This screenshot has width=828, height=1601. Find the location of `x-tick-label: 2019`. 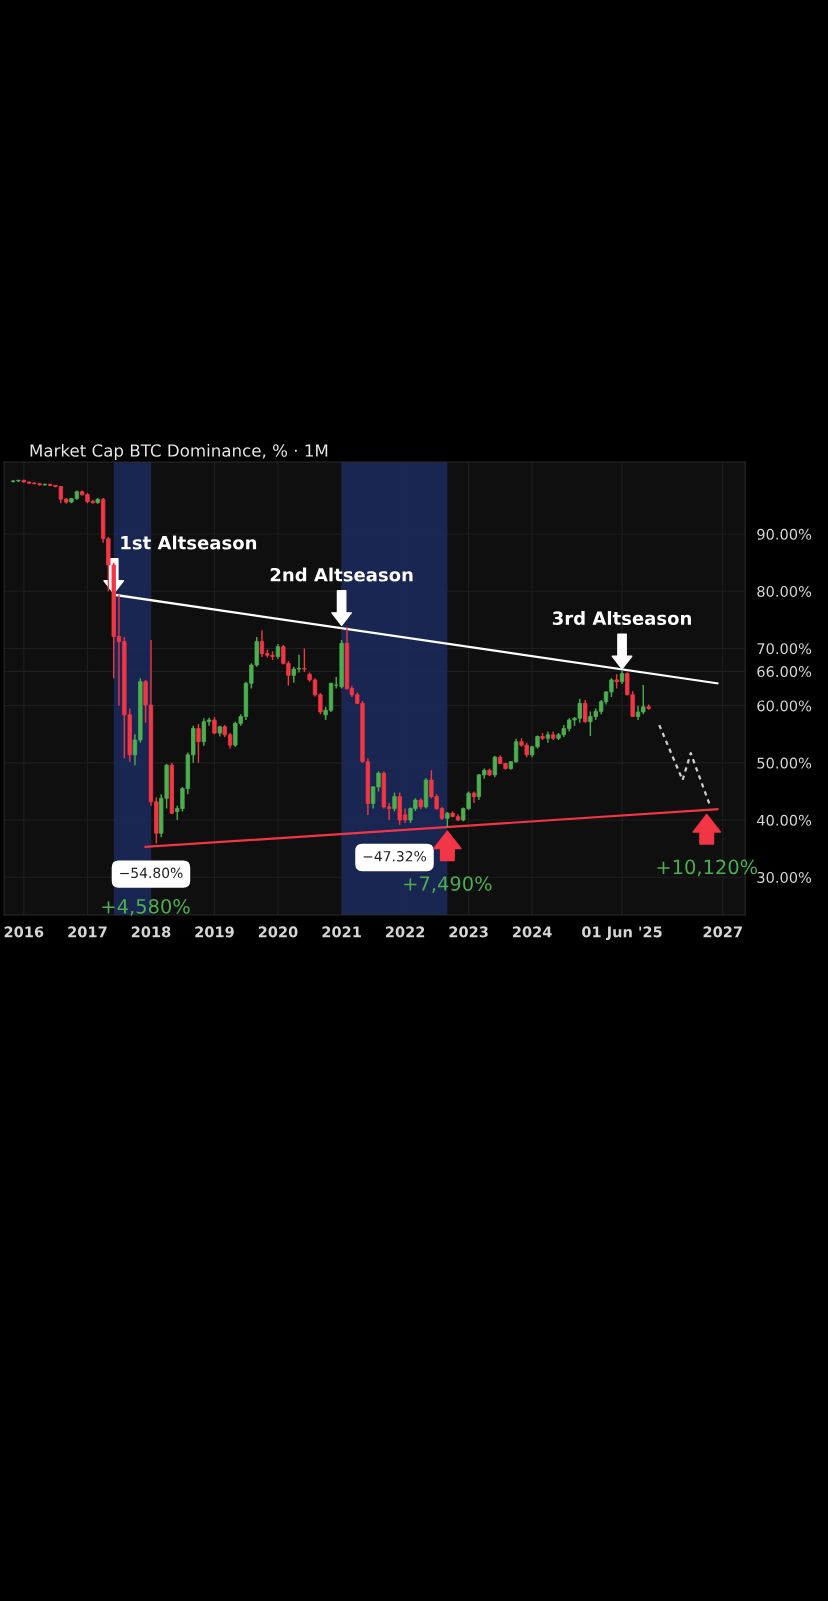

x-tick-label: 2019 is located at coordinates (214, 932).